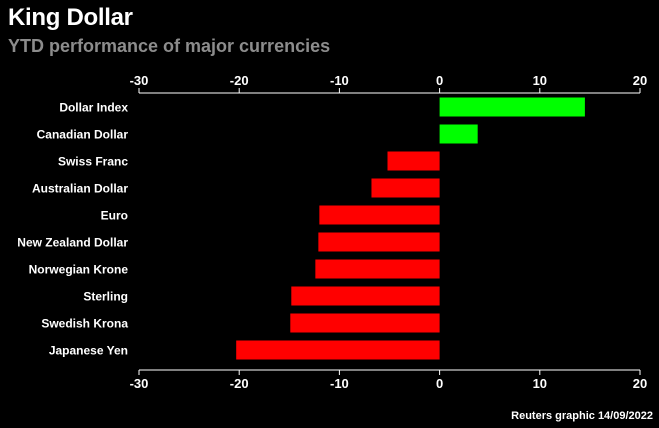  What do you see at coordinates (239, 80) in the screenshot?
I see `top-tick-label: -20` at bounding box center [239, 80].